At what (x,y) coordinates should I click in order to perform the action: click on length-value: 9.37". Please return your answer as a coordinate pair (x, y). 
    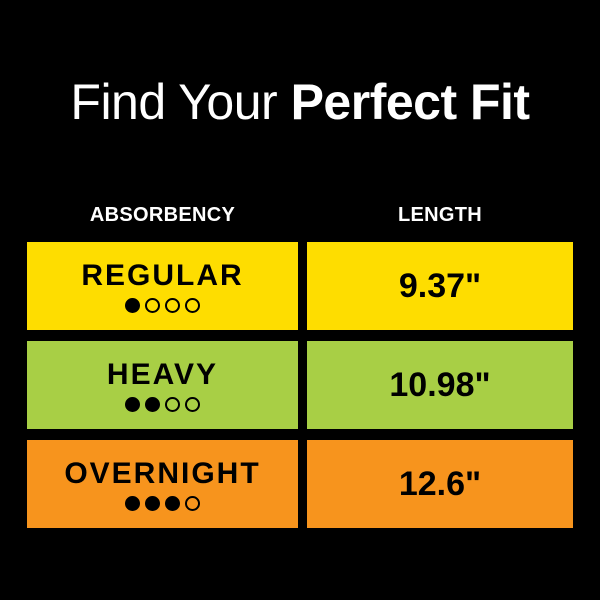
    Looking at the image, I should click on (440, 286).